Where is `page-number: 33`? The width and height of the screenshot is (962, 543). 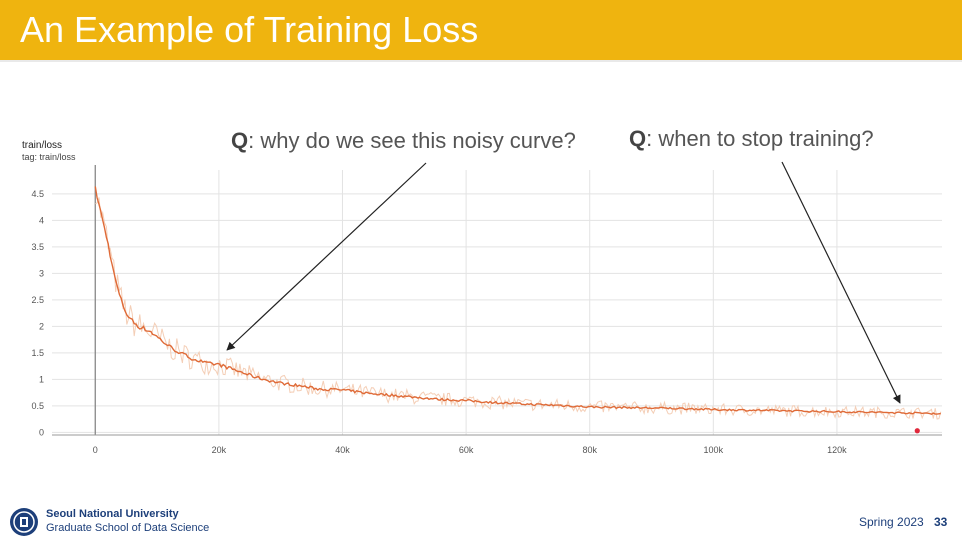
page-number: 33 is located at coordinates (941, 522).